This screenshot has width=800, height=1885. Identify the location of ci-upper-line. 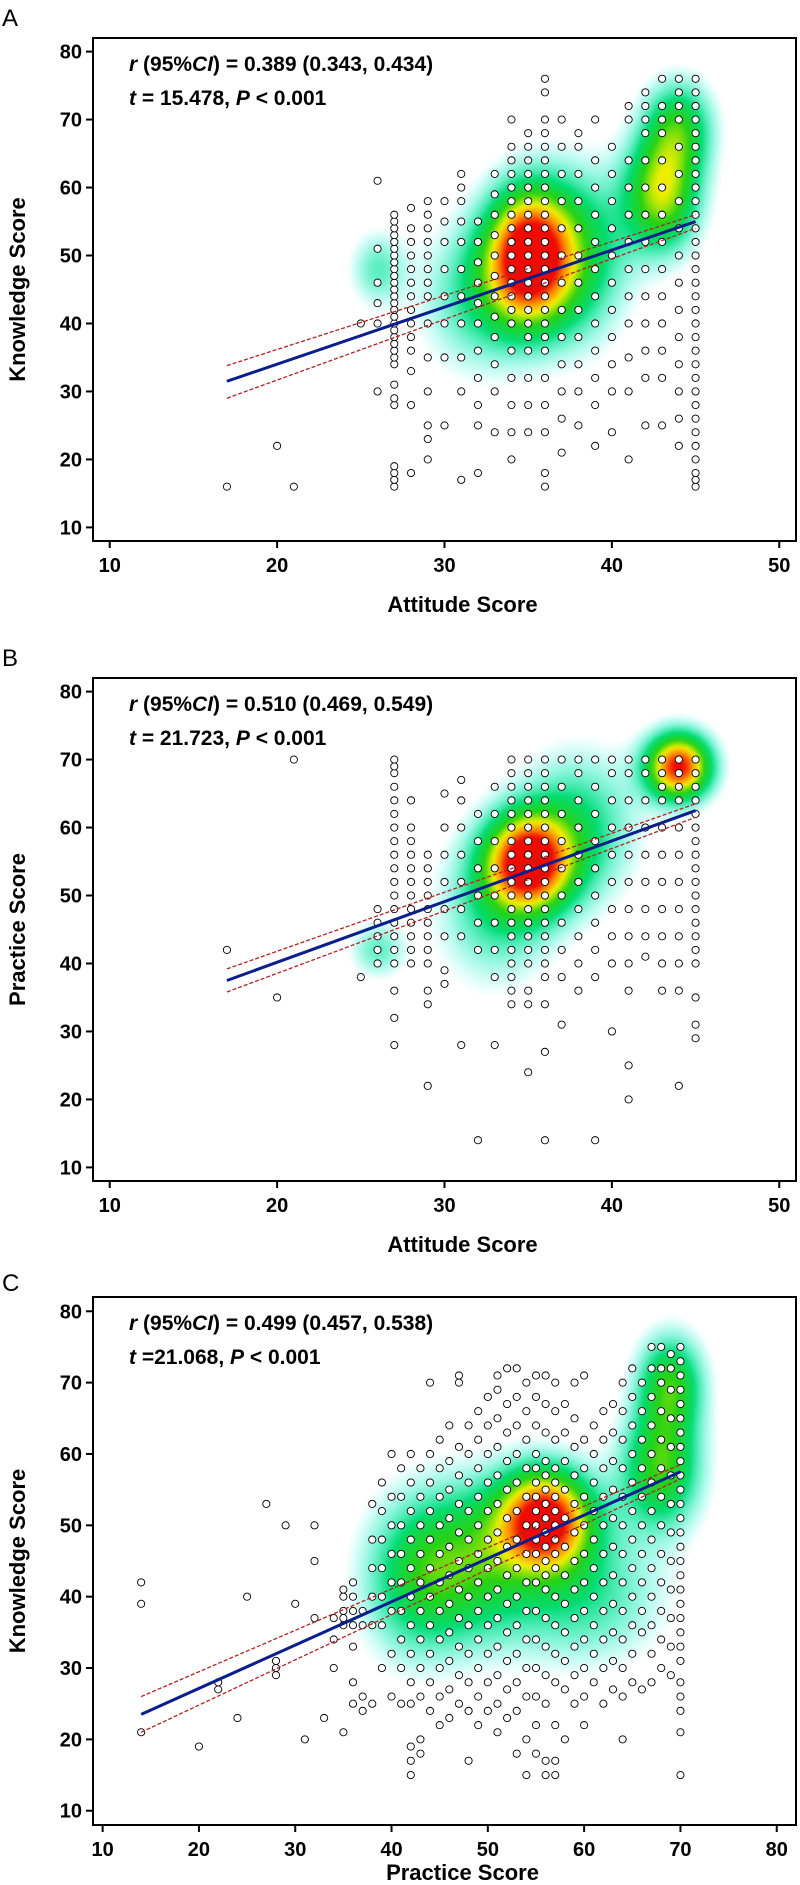
(461, 886).